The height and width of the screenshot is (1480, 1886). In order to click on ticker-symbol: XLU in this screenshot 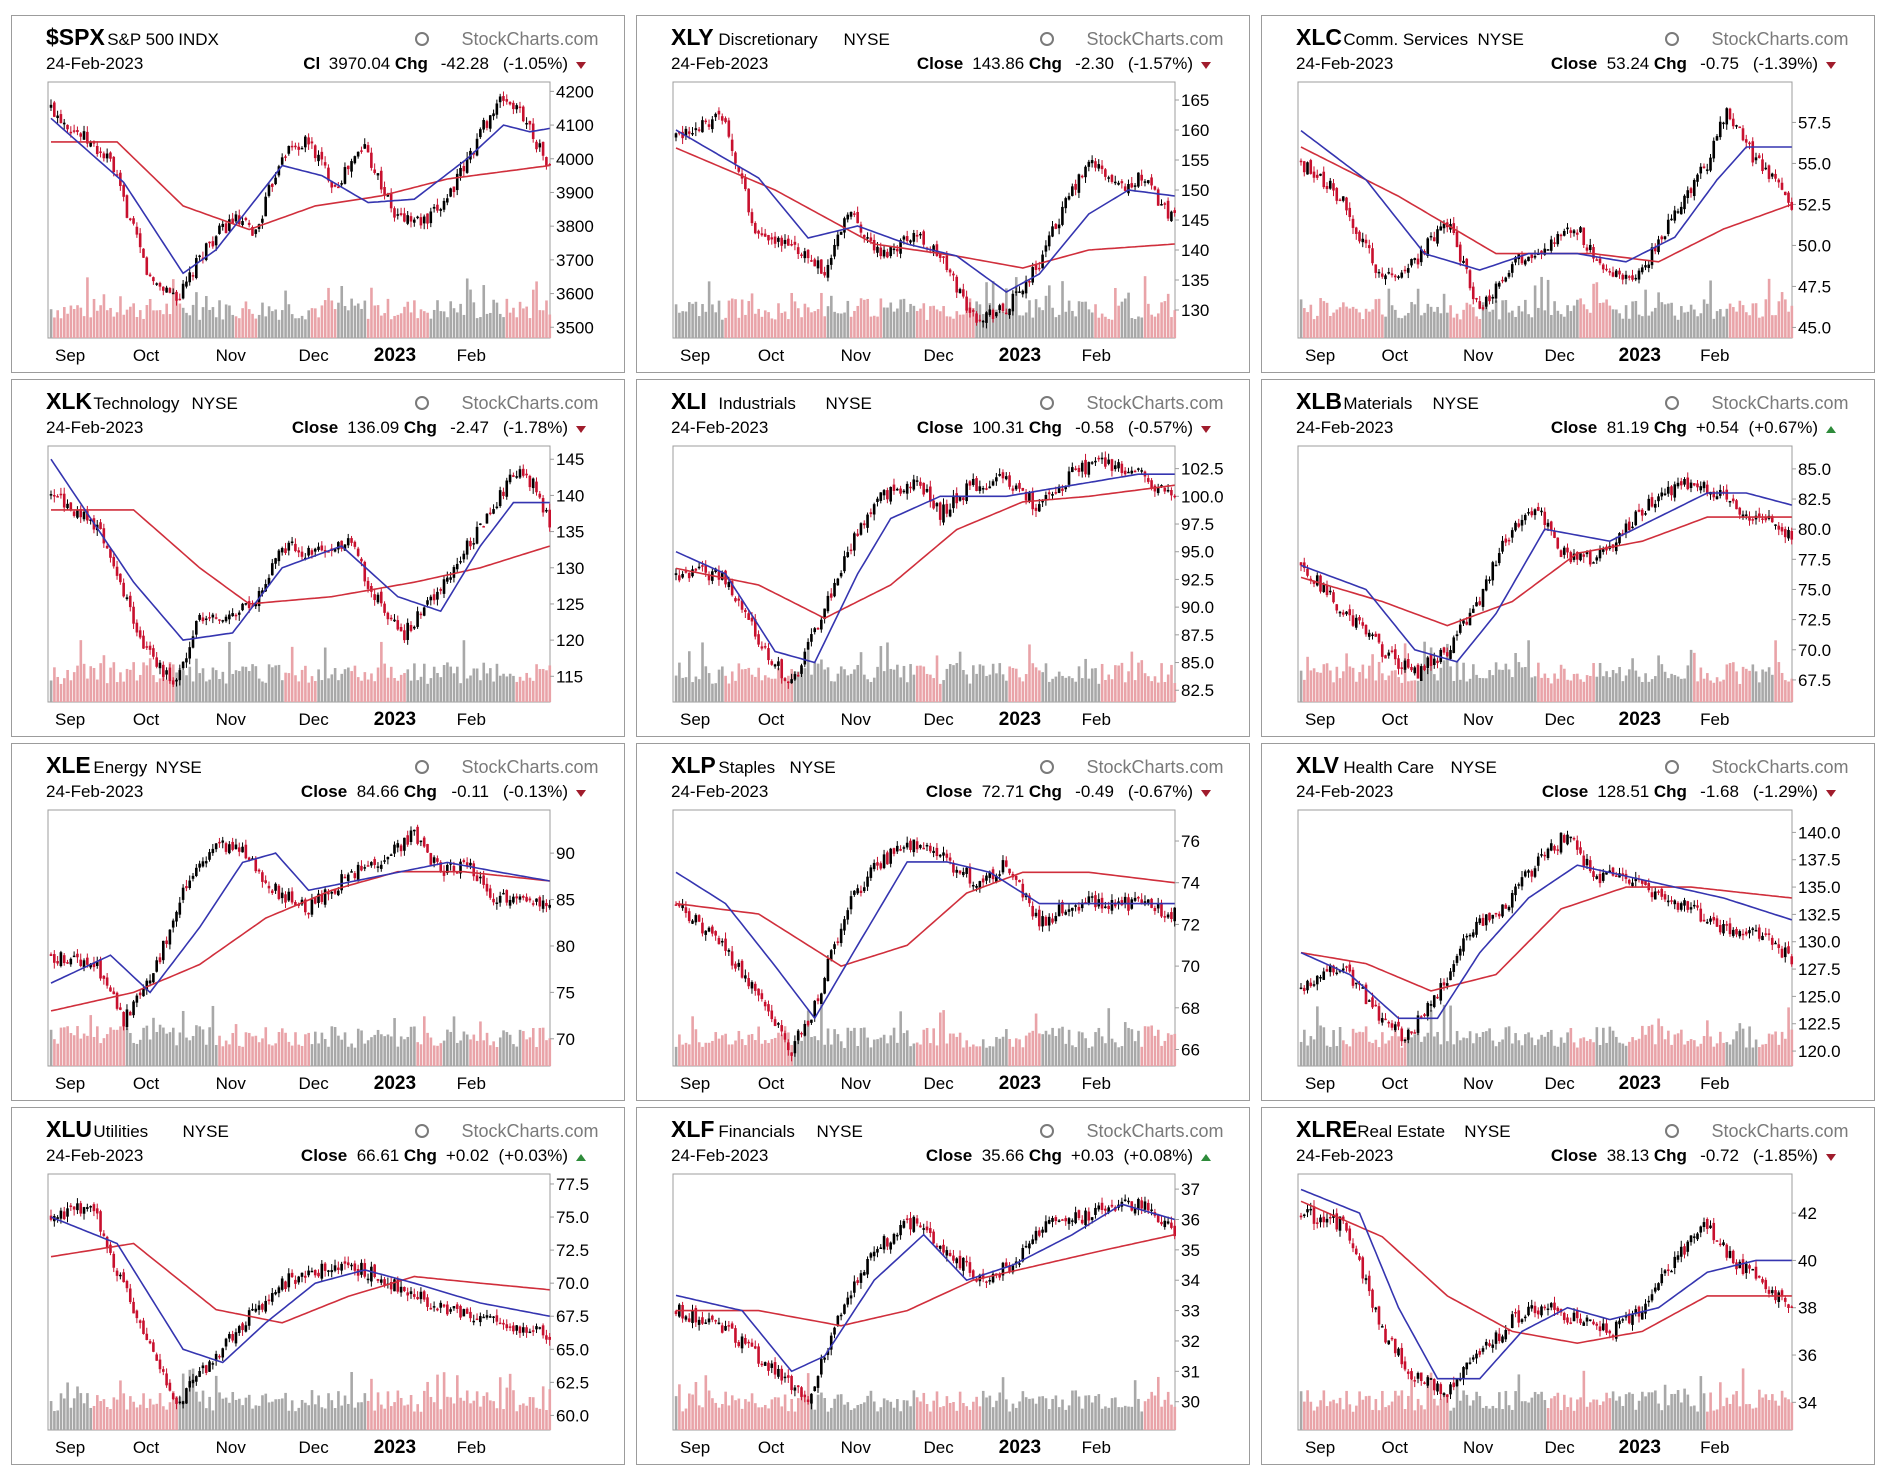, I will do `click(69, 1129)`.